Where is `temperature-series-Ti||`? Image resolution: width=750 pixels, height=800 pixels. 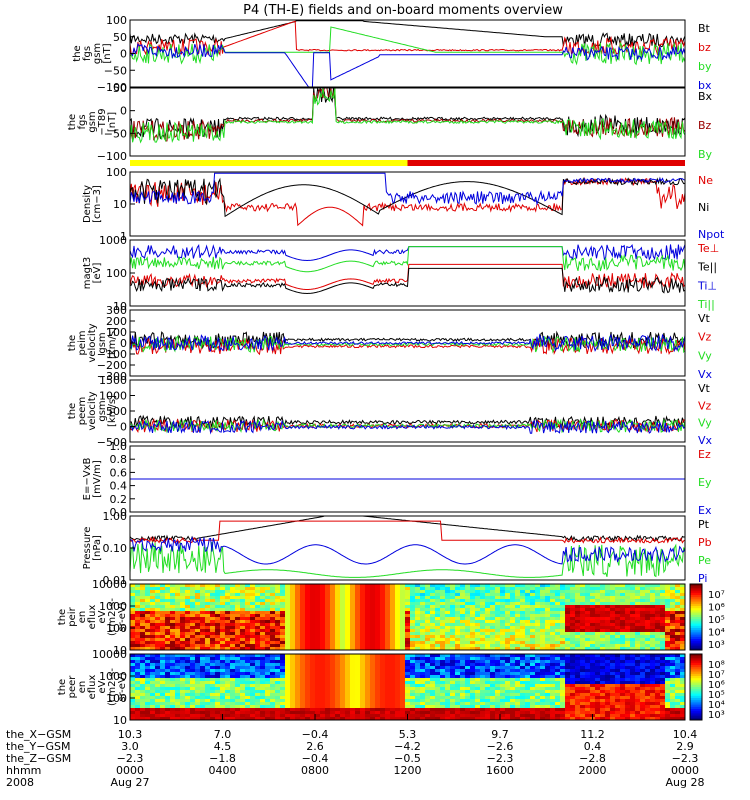 temperature-series-Ti|| is located at coordinates (407, 259).